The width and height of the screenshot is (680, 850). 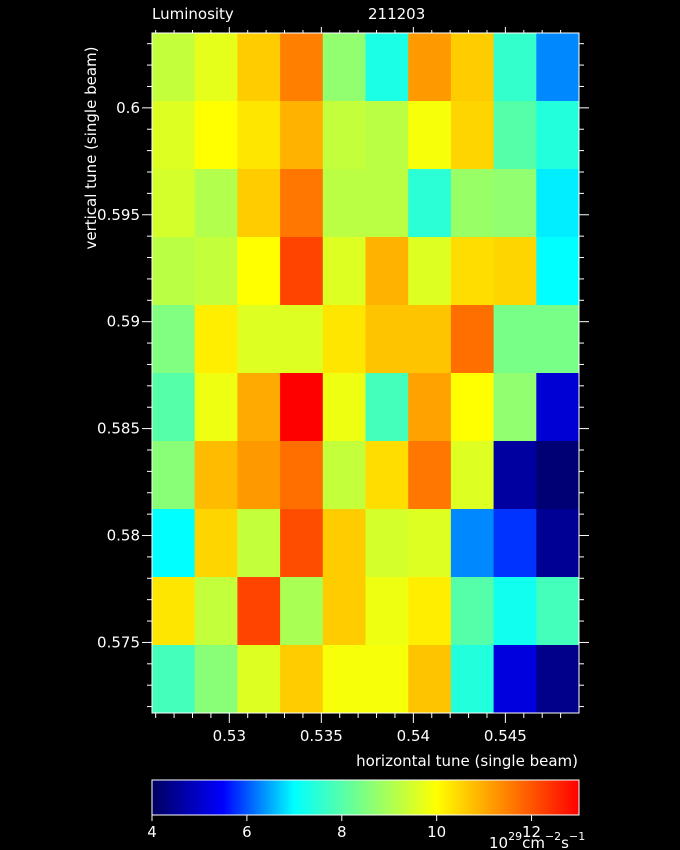 I want to click on x-axis-label: horizontal tune (single beam), so click(x=467, y=761).